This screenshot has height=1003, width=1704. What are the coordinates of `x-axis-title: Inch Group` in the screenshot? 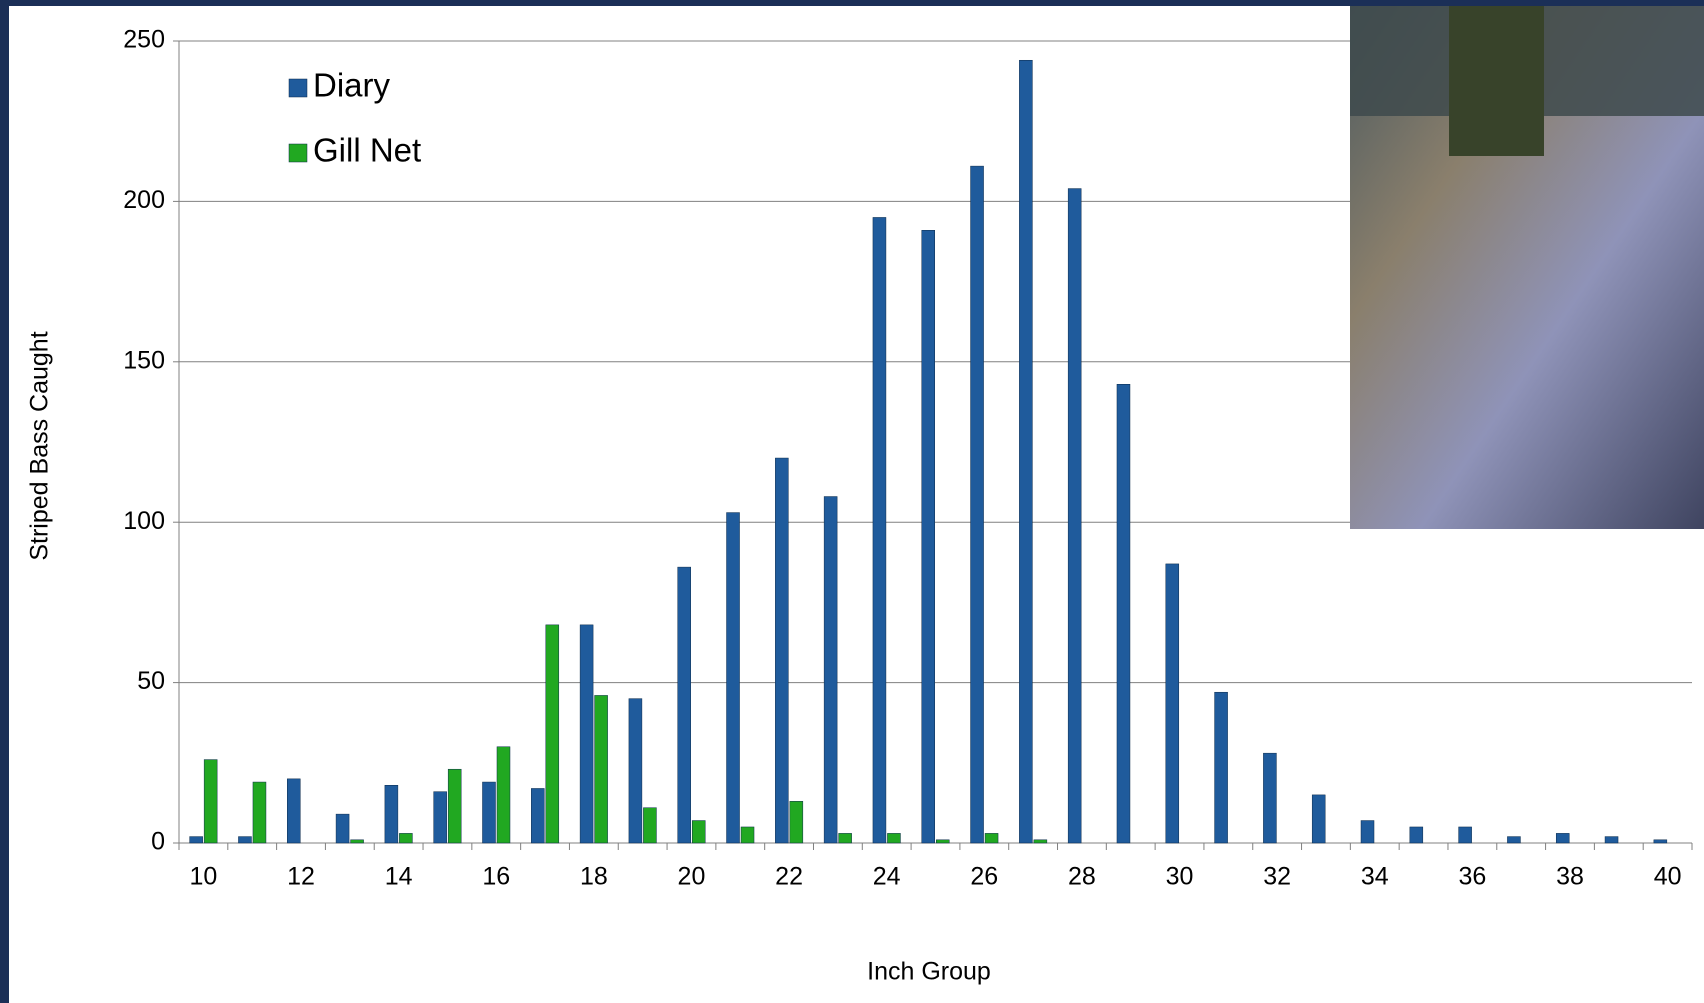 It's located at (929, 972).